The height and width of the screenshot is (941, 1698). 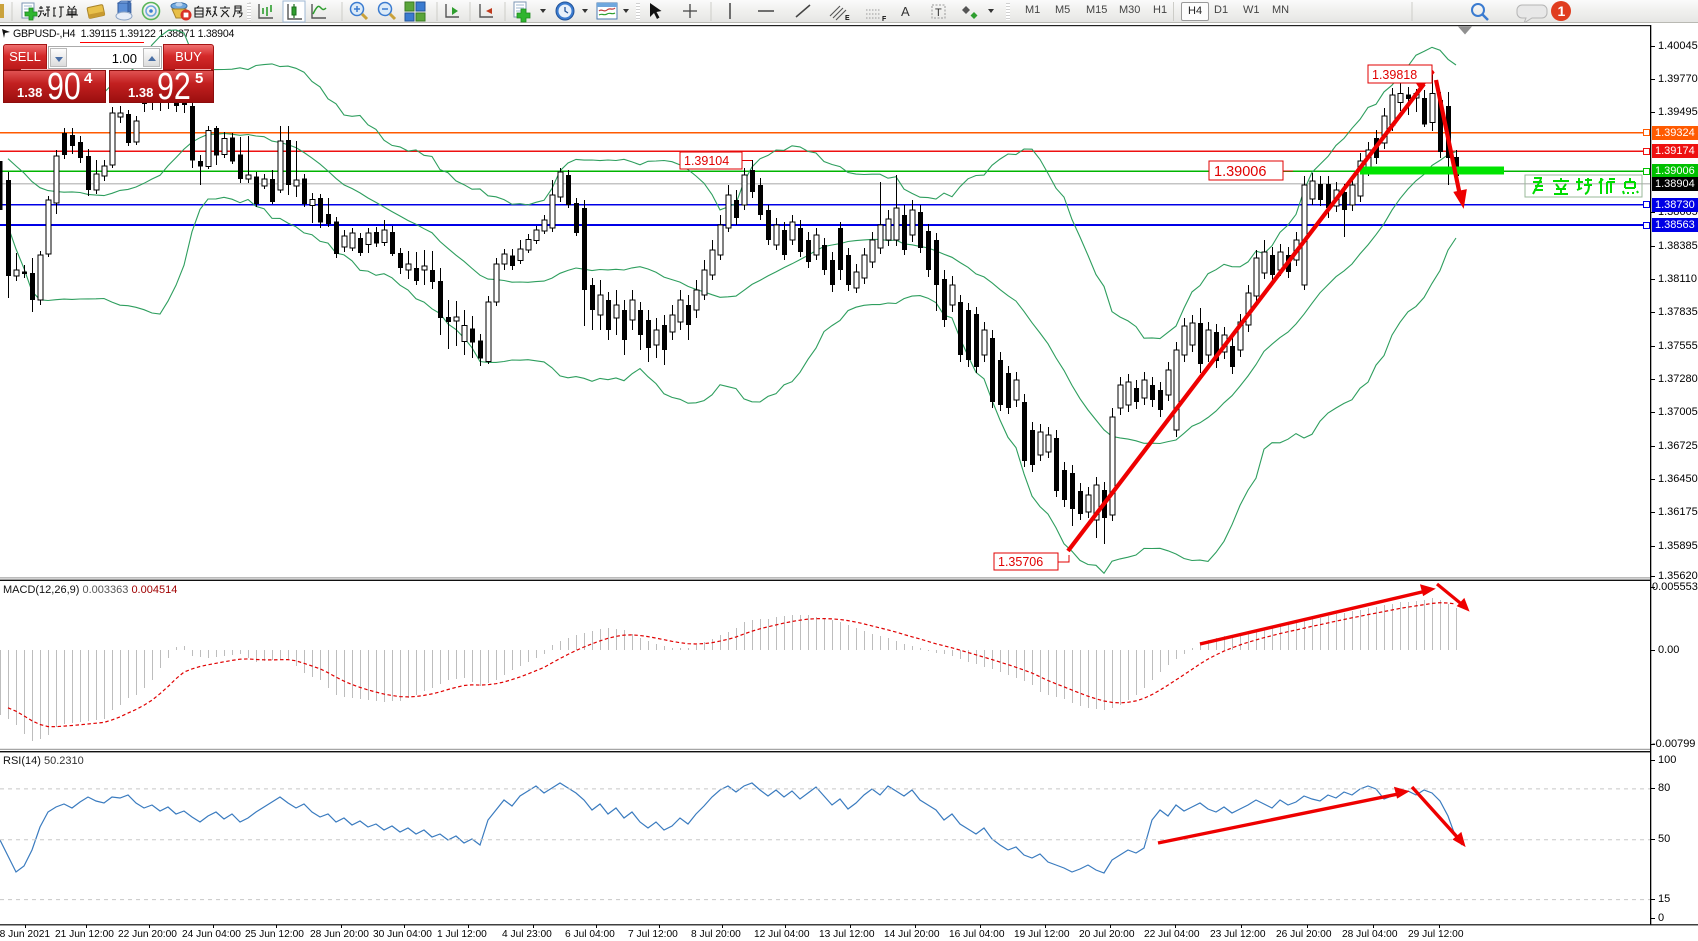 What do you see at coordinates (938, 13) in the screenshot?
I see `svg-text: T` at bounding box center [938, 13].